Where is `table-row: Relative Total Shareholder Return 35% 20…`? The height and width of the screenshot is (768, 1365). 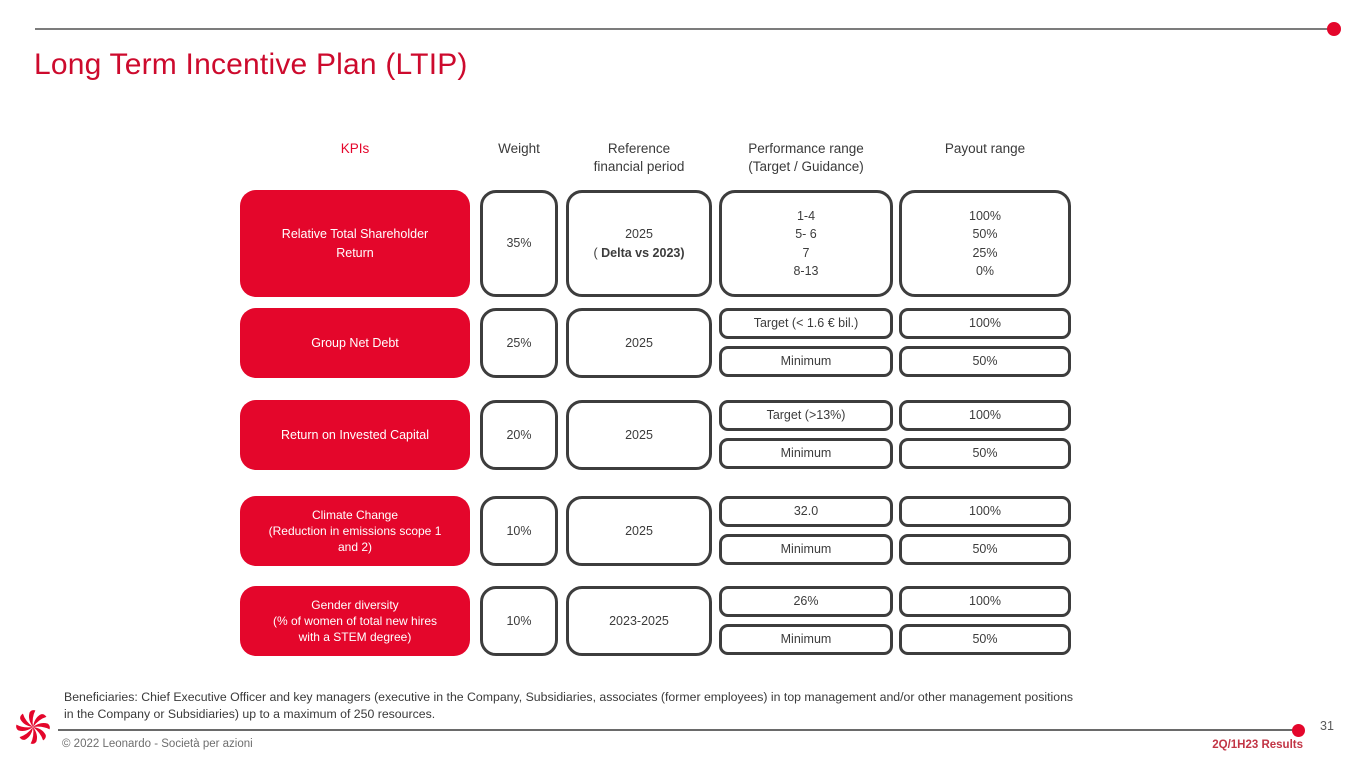 table-row: Relative Total Shareholder Return 35% 20… is located at coordinates (682, 243).